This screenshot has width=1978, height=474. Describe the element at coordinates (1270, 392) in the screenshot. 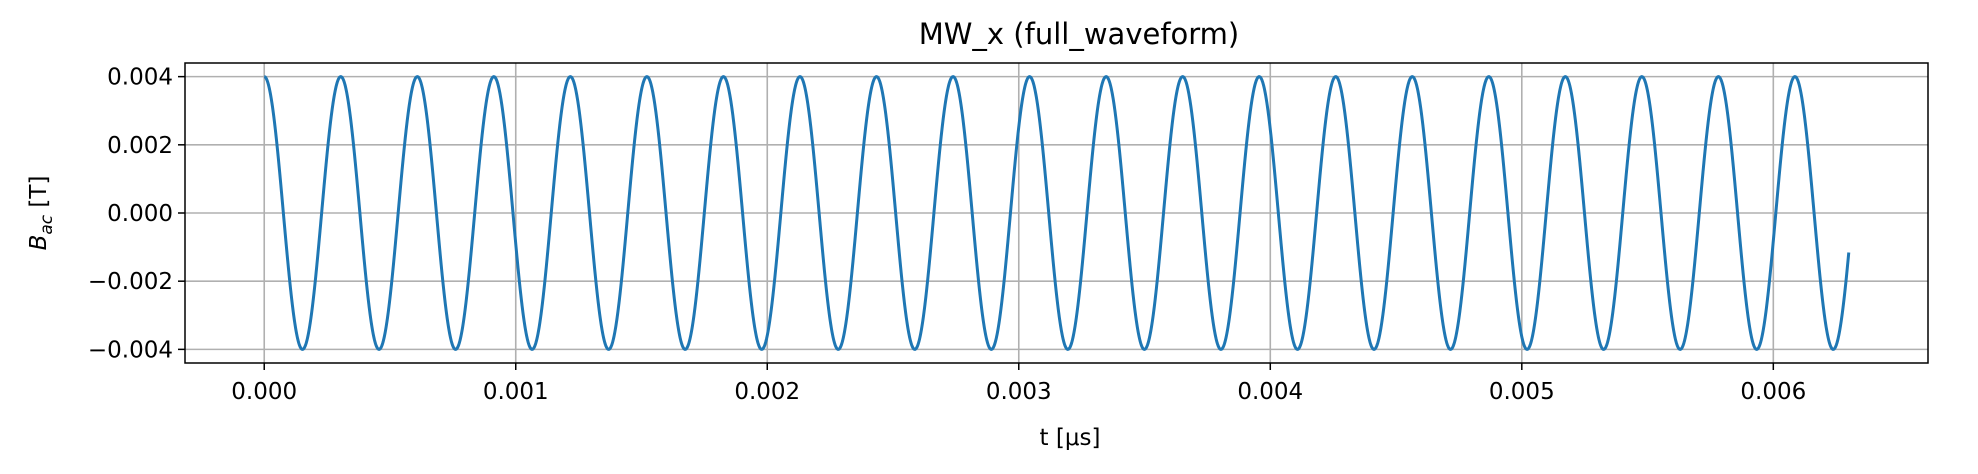

I see `x-tick-label: 0.004` at that location.